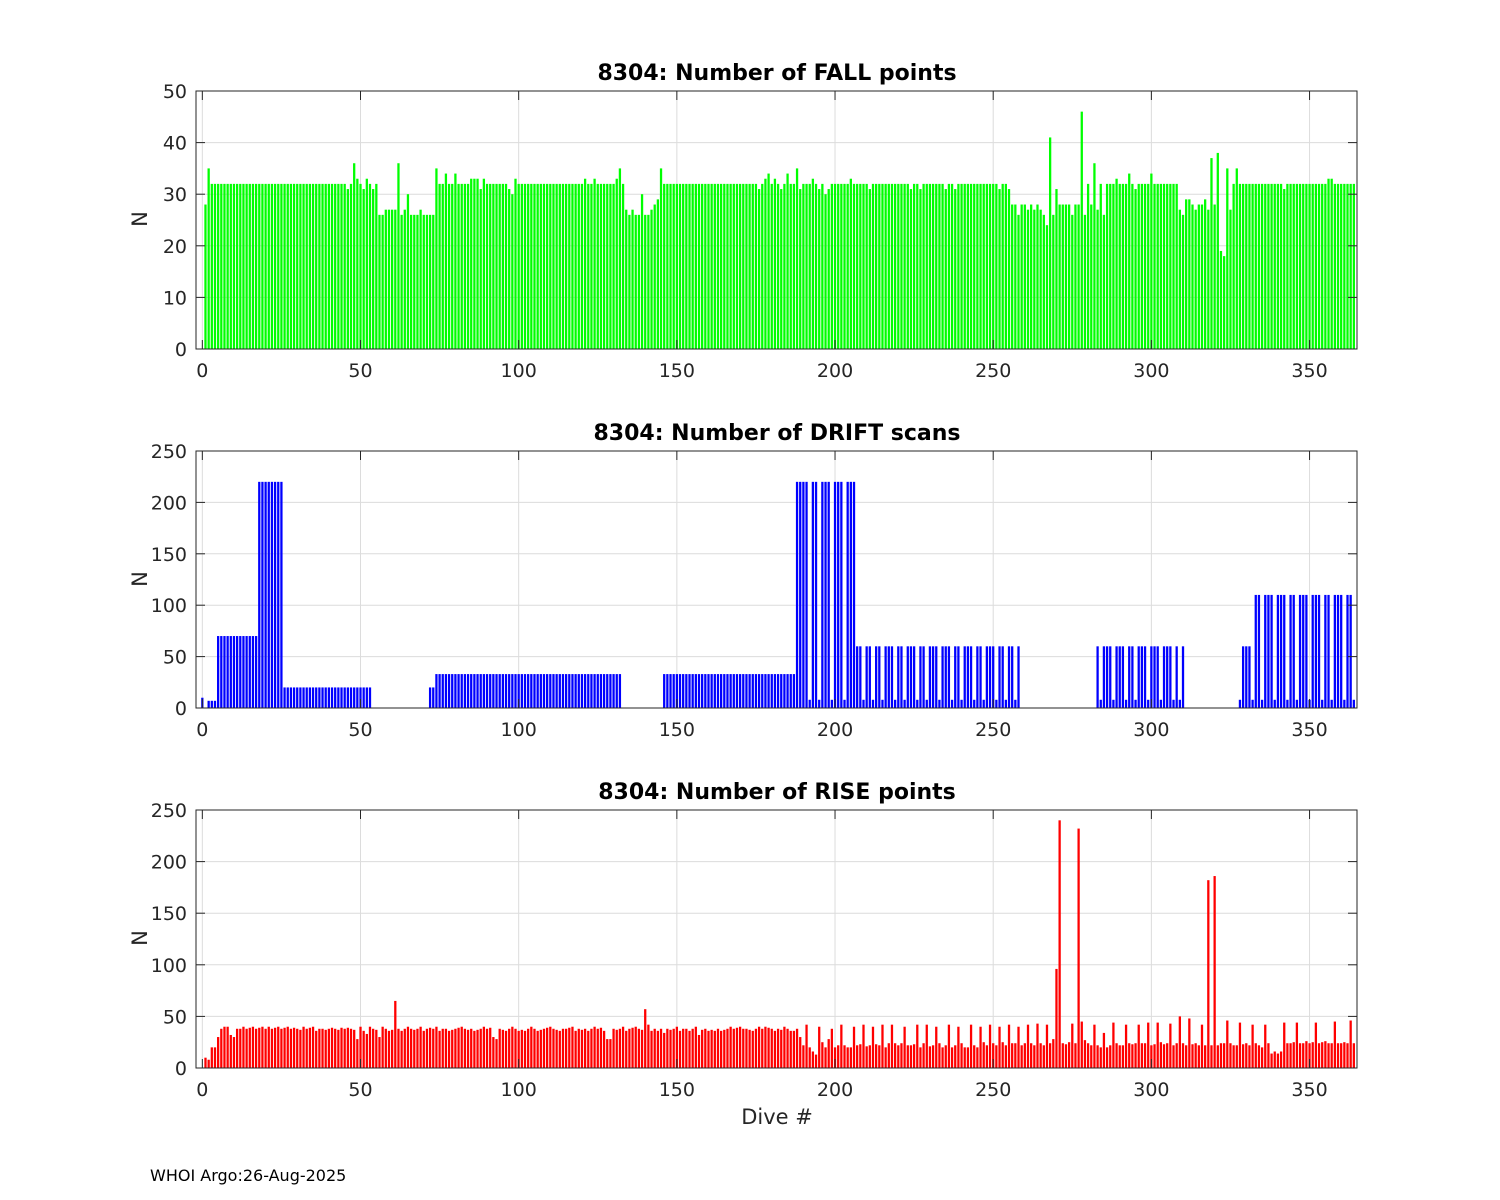  I want to click on fall-ytick-label: 50, so click(175, 92).